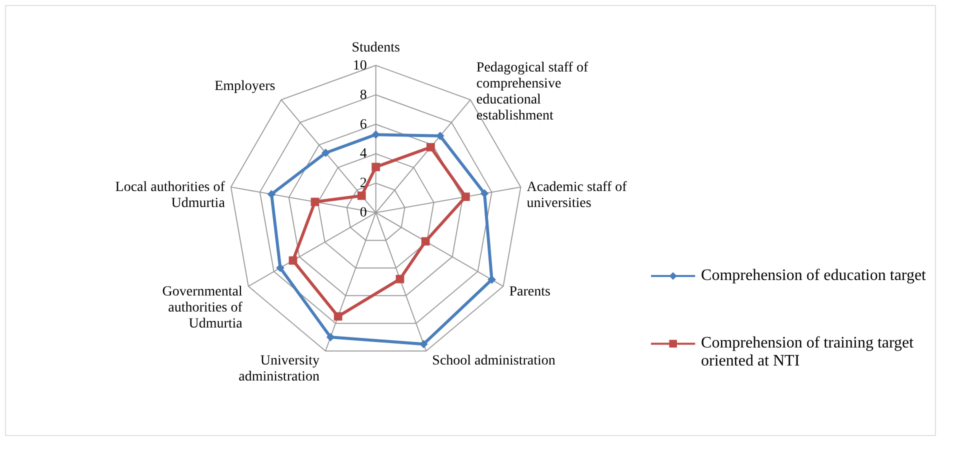 This screenshot has width=977, height=476. What do you see at coordinates (529, 292) in the screenshot?
I see `spoke-label: Parents` at bounding box center [529, 292].